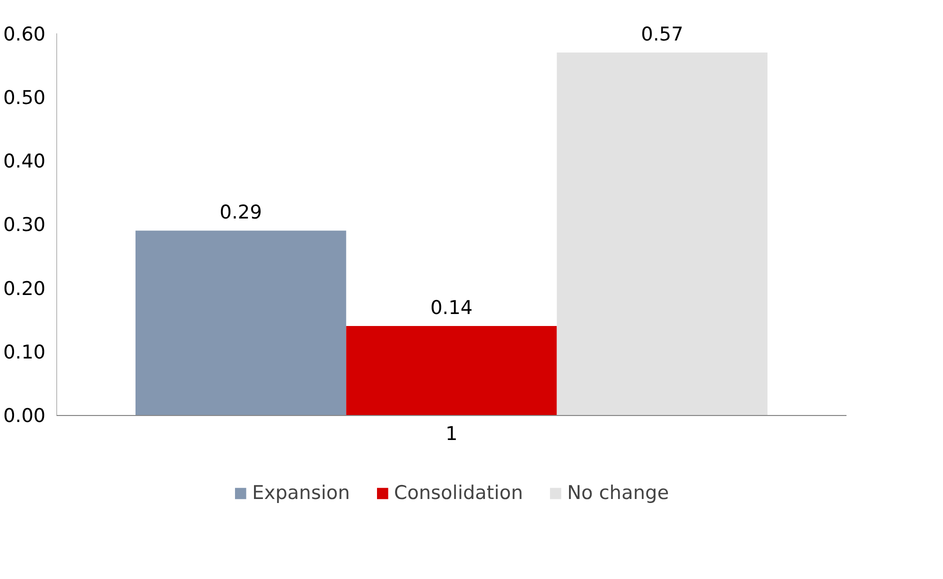 The height and width of the screenshot is (579, 943). Describe the element at coordinates (451, 308) in the screenshot. I see `data-label: 0.14` at that location.